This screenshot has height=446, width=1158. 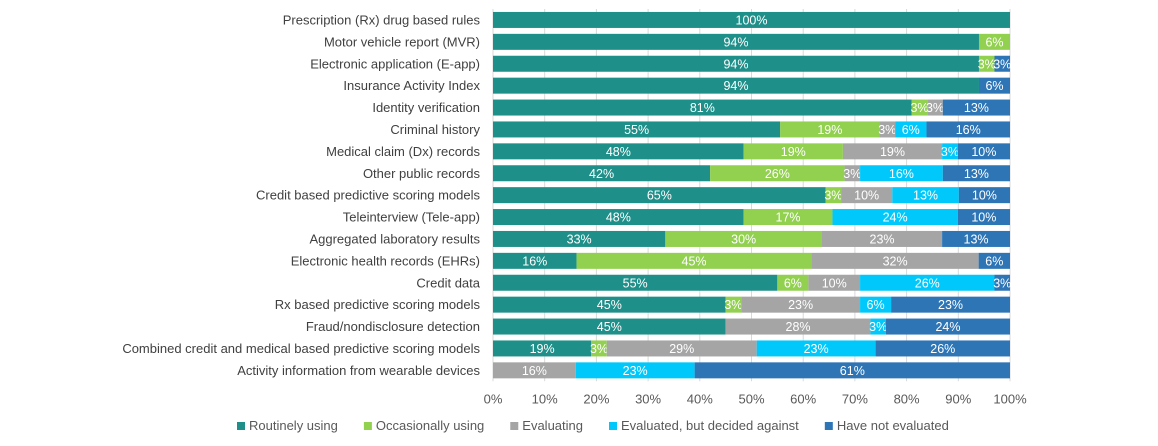 I want to click on data-label: 28%, so click(x=798, y=327).